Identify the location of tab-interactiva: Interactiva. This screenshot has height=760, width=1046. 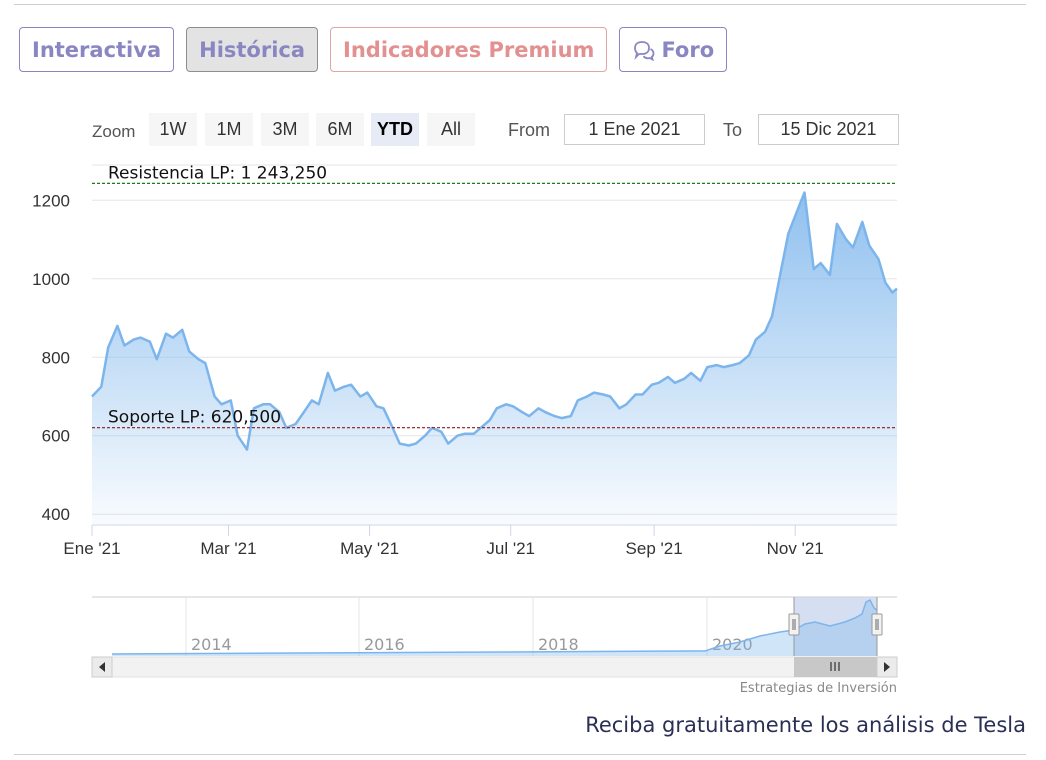
(97, 49).